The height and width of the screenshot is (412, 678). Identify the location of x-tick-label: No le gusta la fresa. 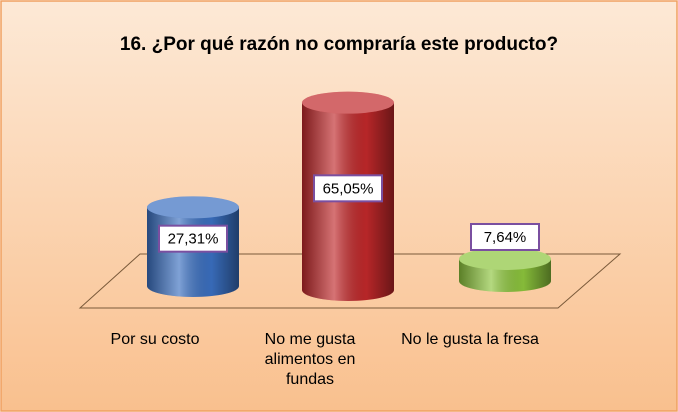
(470, 339).